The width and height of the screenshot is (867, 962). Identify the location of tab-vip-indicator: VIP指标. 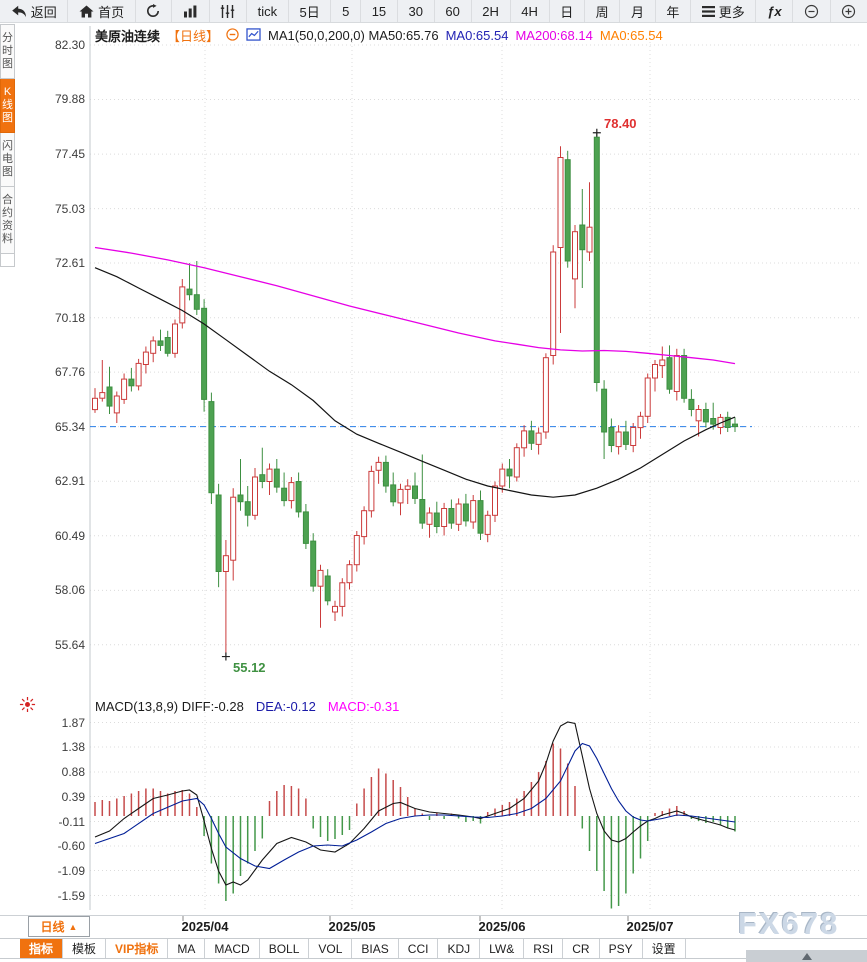
(137, 948).